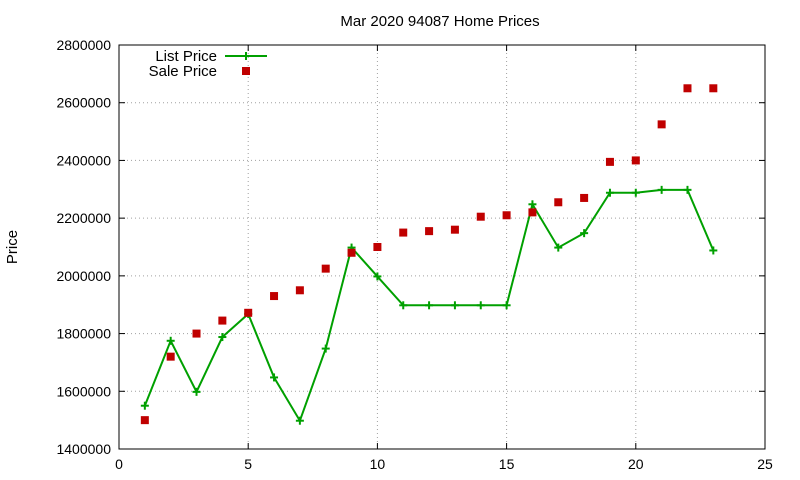 The width and height of the screenshot is (800, 480). What do you see at coordinates (83, 276) in the screenshot?
I see `y-tick-label: 2000000` at bounding box center [83, 276].